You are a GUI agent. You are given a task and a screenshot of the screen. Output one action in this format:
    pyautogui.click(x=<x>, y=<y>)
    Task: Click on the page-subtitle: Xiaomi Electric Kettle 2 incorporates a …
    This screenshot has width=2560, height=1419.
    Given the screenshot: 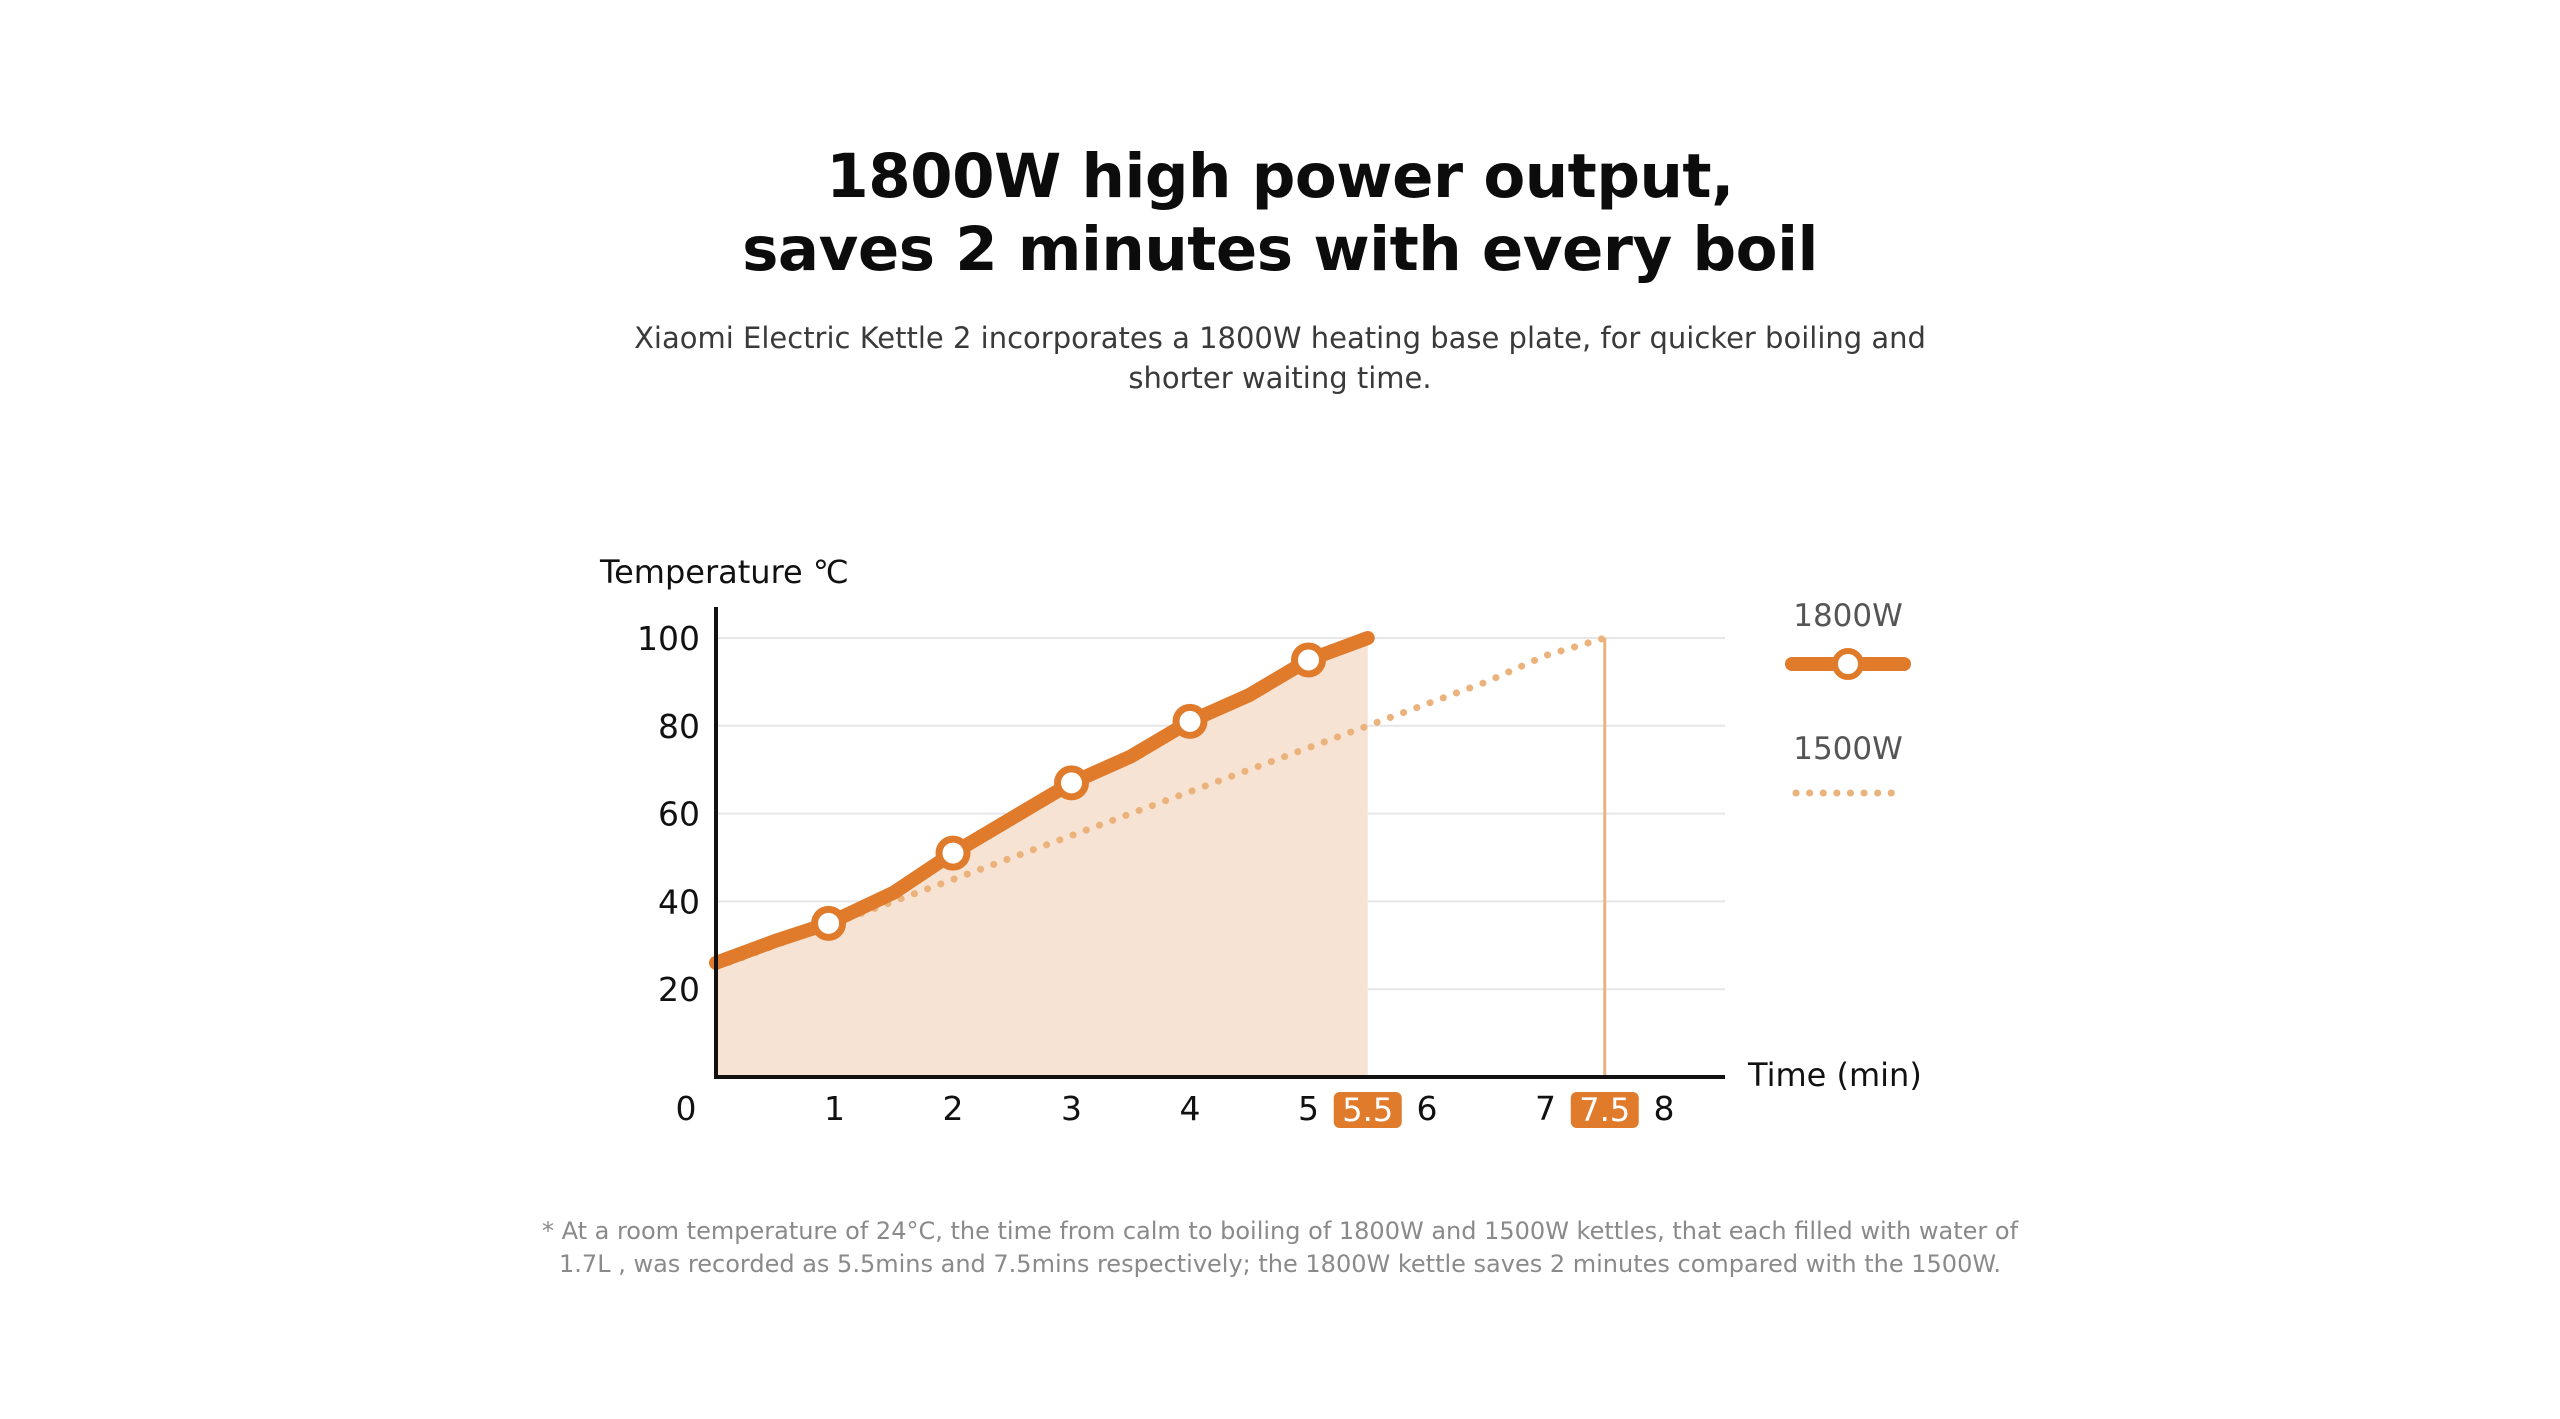 What is the action you would take?
    pyautogui.click(x=1280, y=358)
    